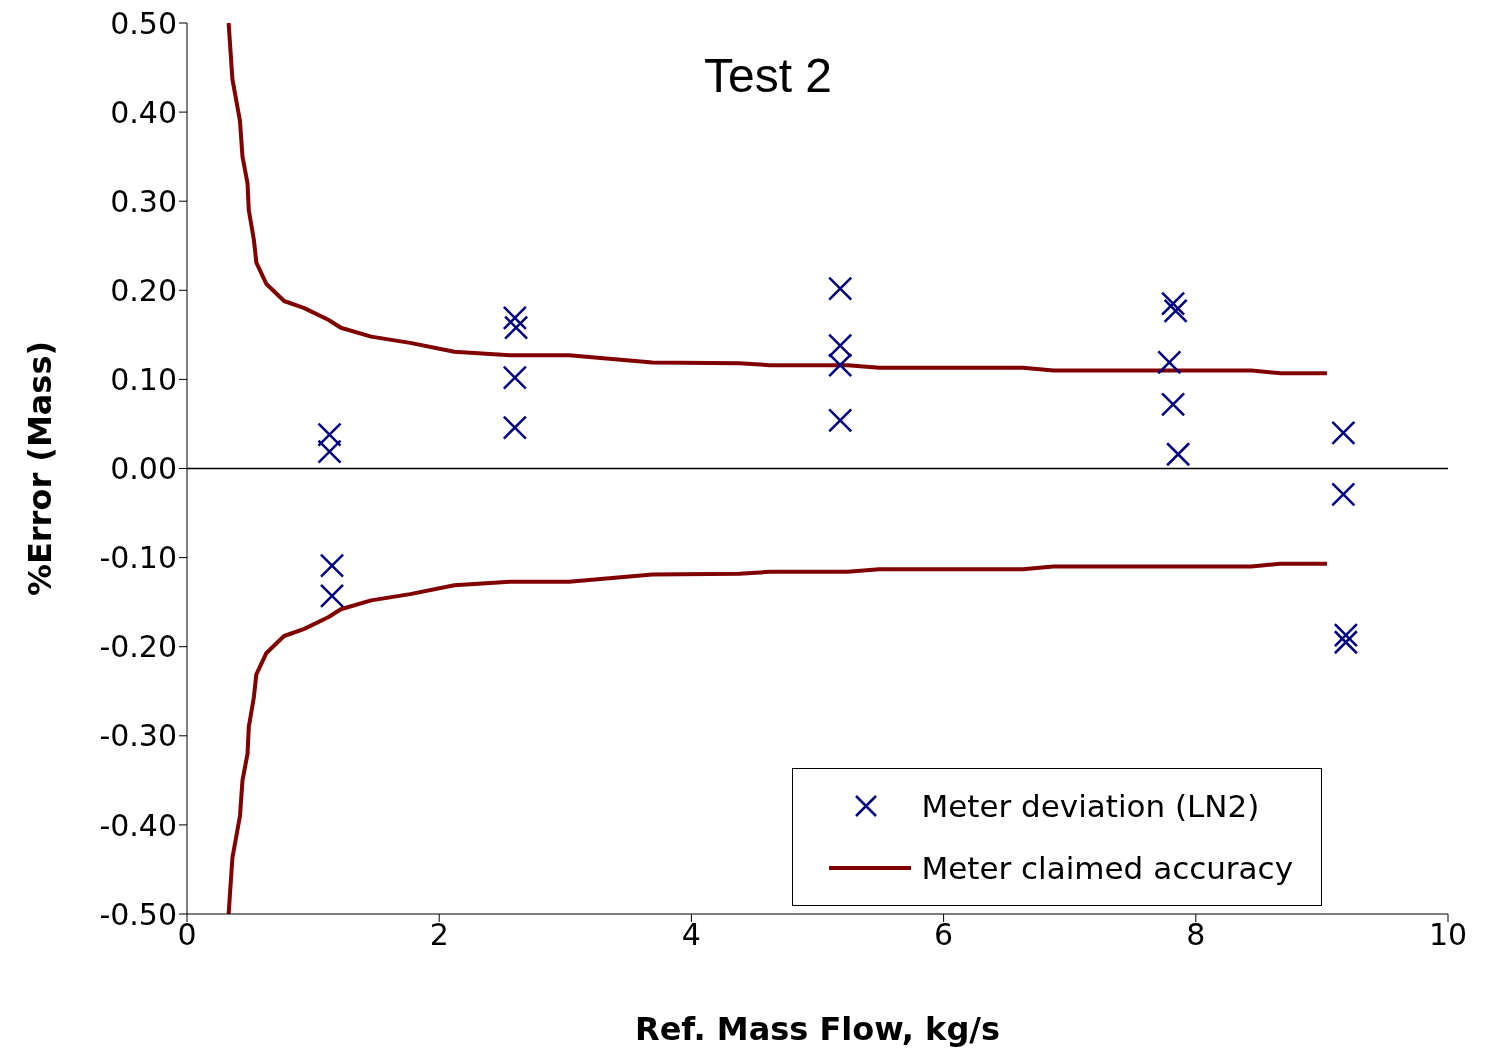  I want to click on x-tick-label: 10, so click(1448, 935).